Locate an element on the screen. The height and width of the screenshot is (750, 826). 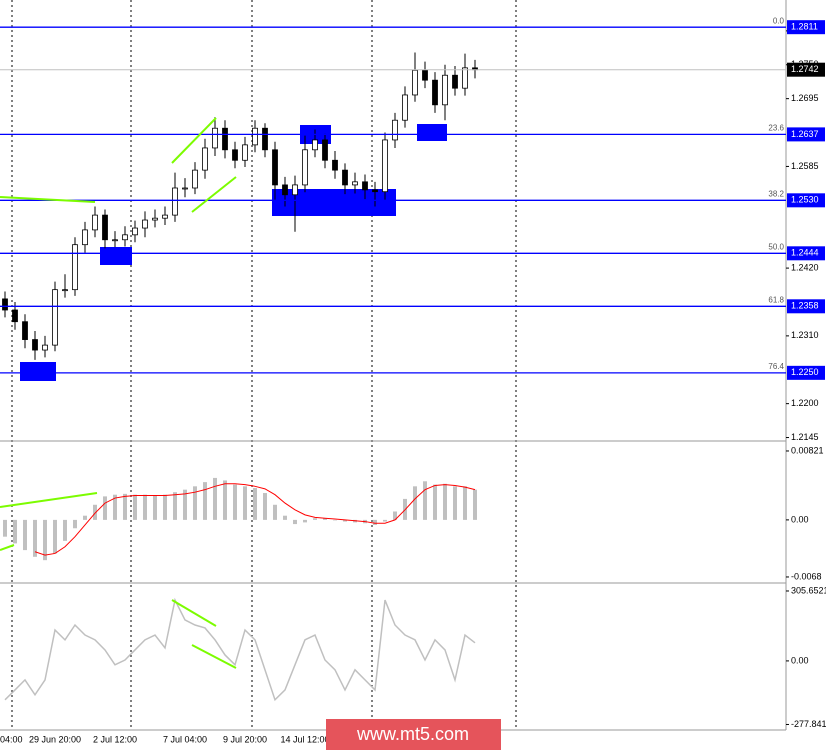
fib-price-label: 1.2358 is located at coordinates (805, 306).